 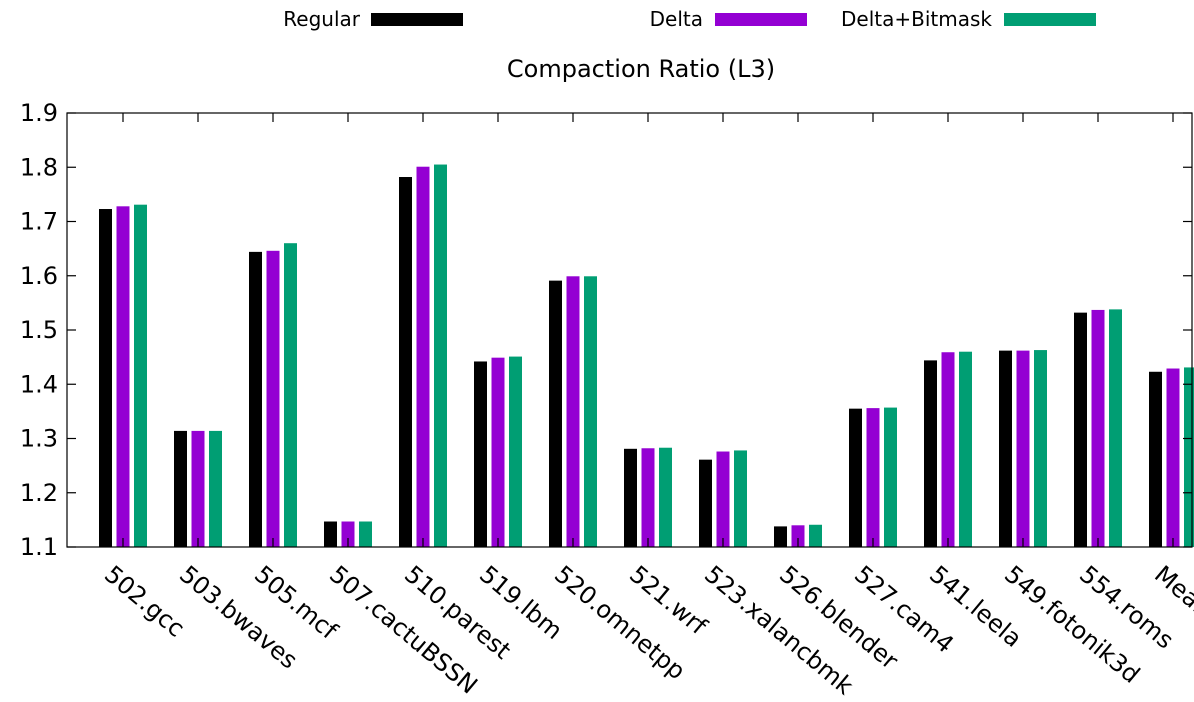 What do you see at coordinates (641, 69) in the screenshot?
I see `chart-title: Compaction Ratio (L3)` at bounding box center [641, 69].